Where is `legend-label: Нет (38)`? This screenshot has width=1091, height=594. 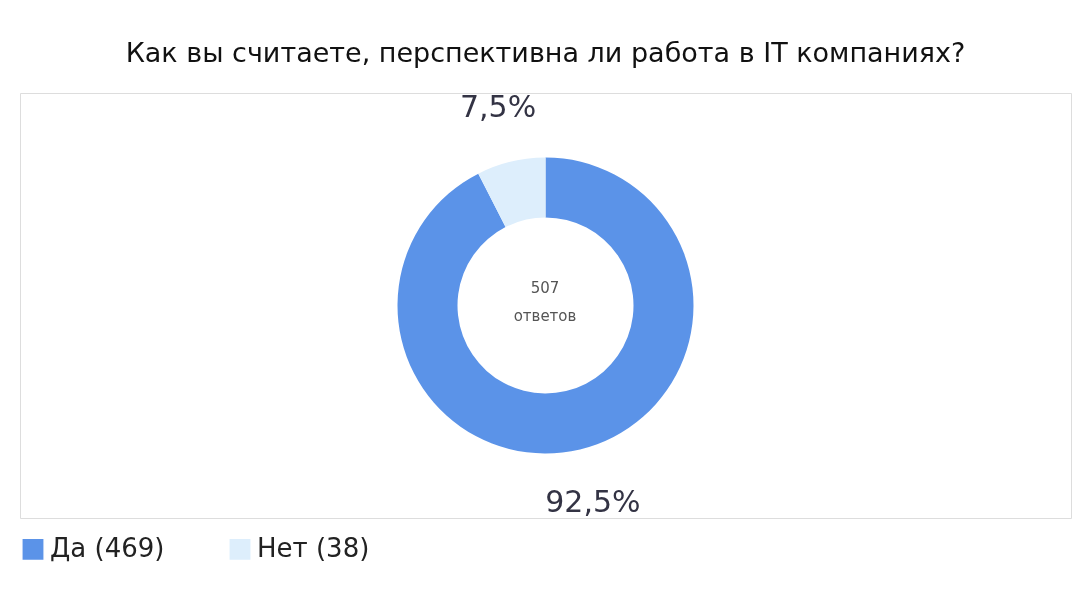 legend-label: Нет (38) is located at coordinates (313, 548).